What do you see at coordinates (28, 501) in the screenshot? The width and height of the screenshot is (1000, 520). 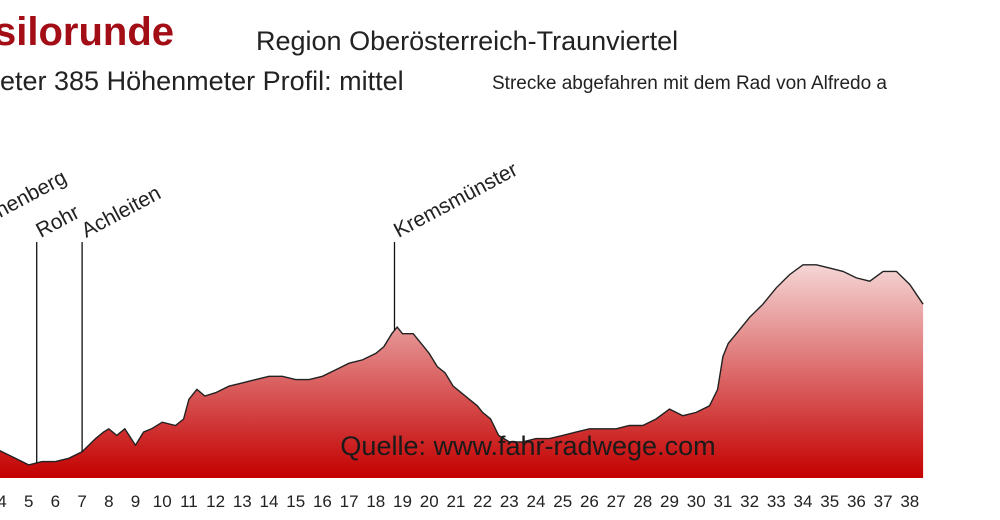 I see `x-tick-label: 5` at bounding box center [28, 501].